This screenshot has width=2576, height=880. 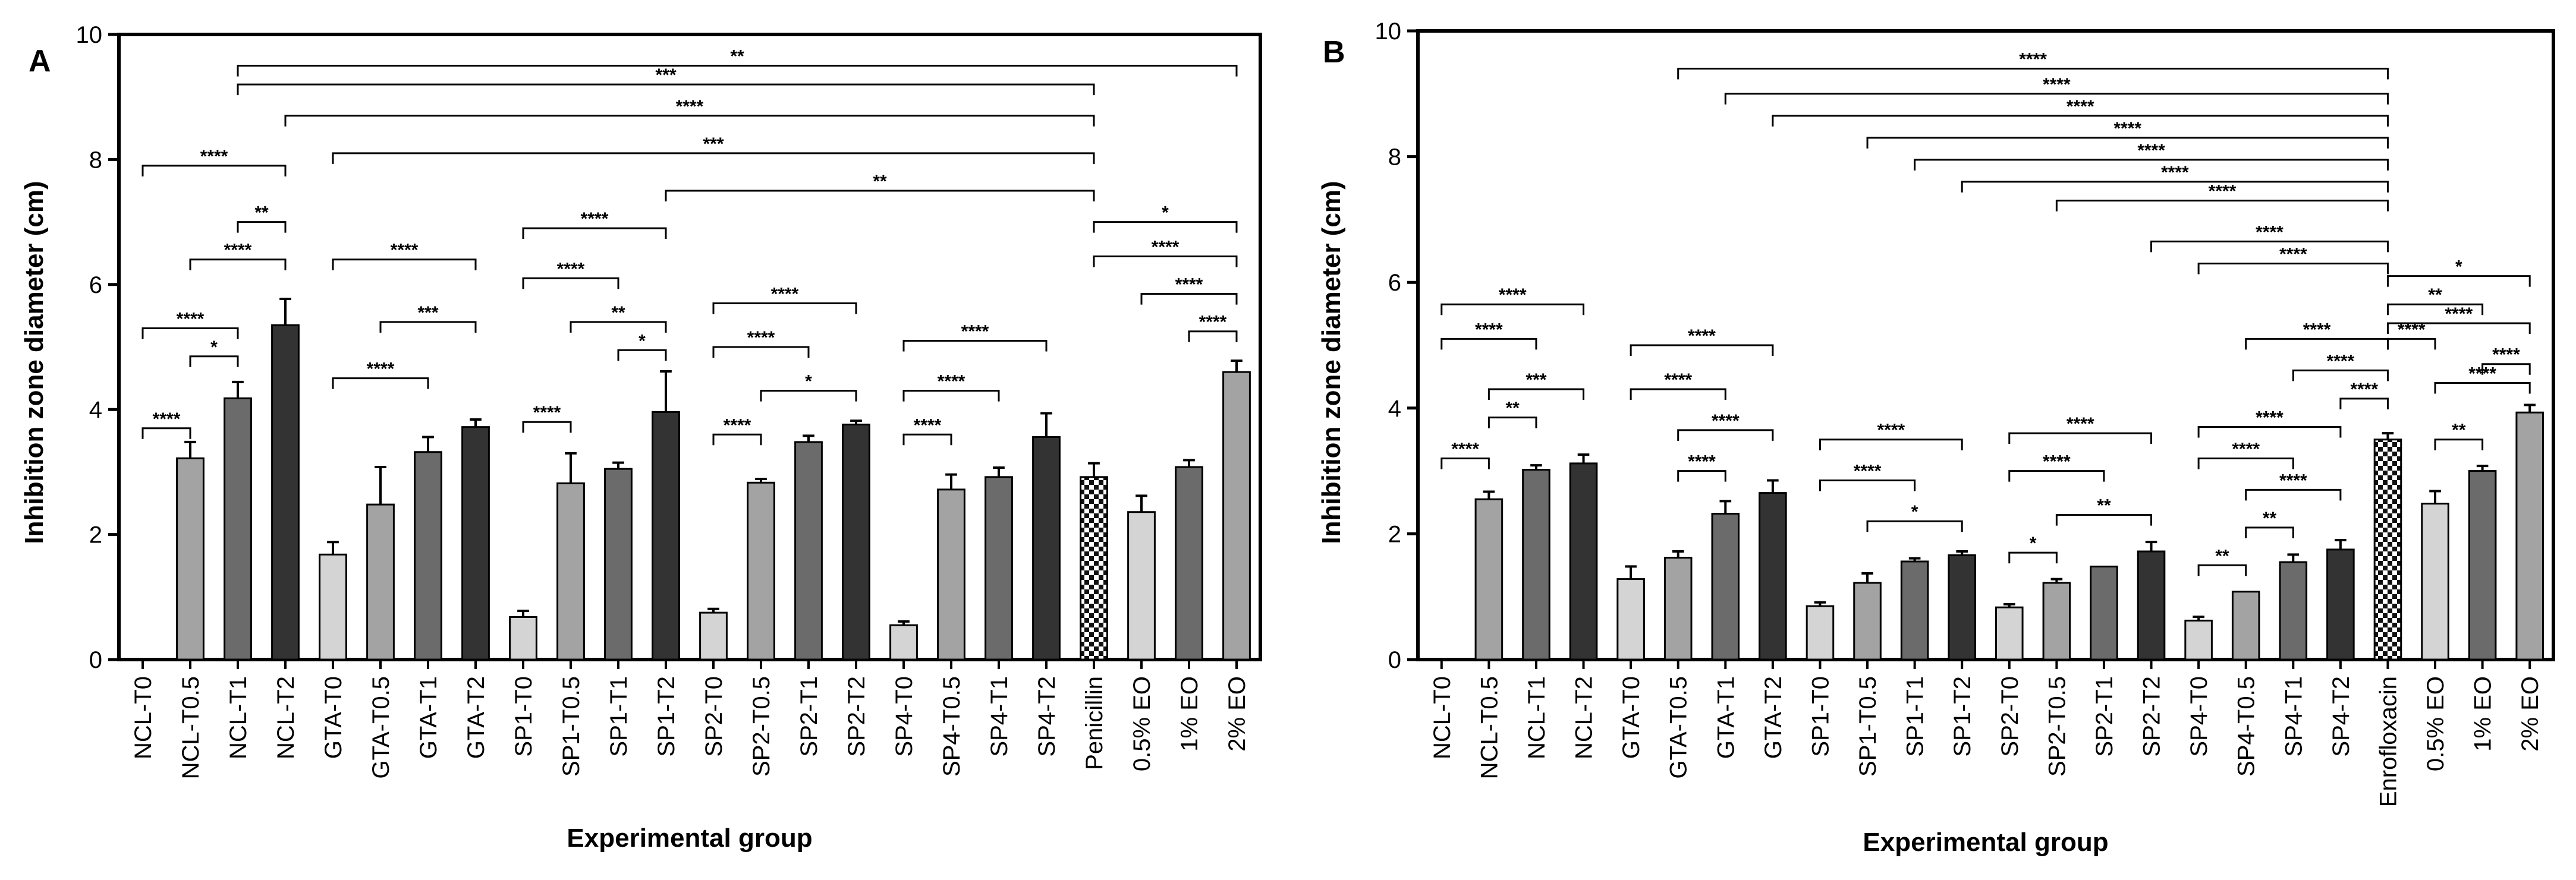 I want to click on category-label: Enrofloxacin, so click(x=2388, y=741).